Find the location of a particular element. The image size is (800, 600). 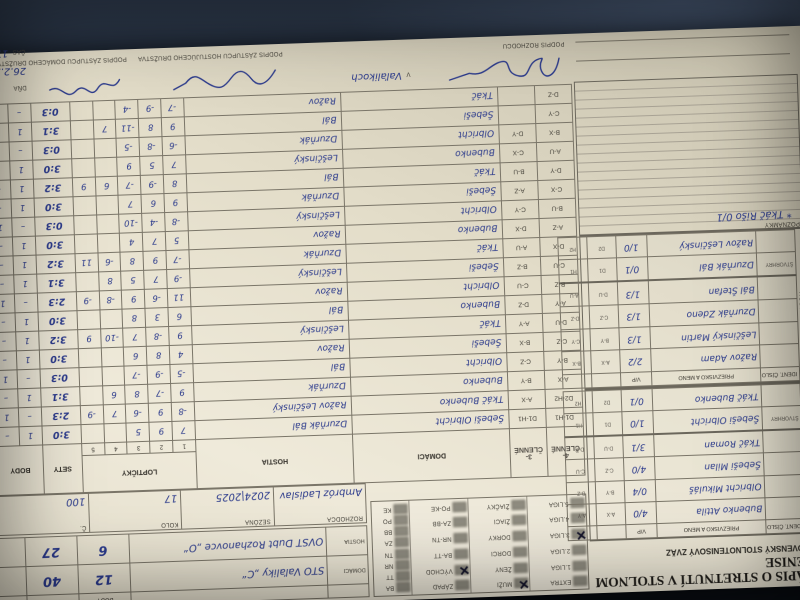

guest-players-header: HOSTIA is located at coordinates (275, 461).